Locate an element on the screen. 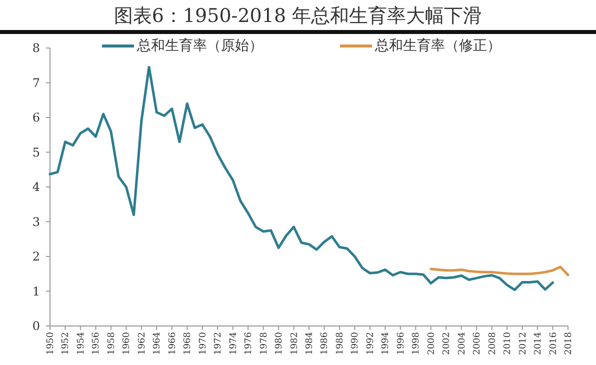 The width and height of the screenshot is (596, 365). x-tick-label: 1956 is located at coordinates (97, 343).